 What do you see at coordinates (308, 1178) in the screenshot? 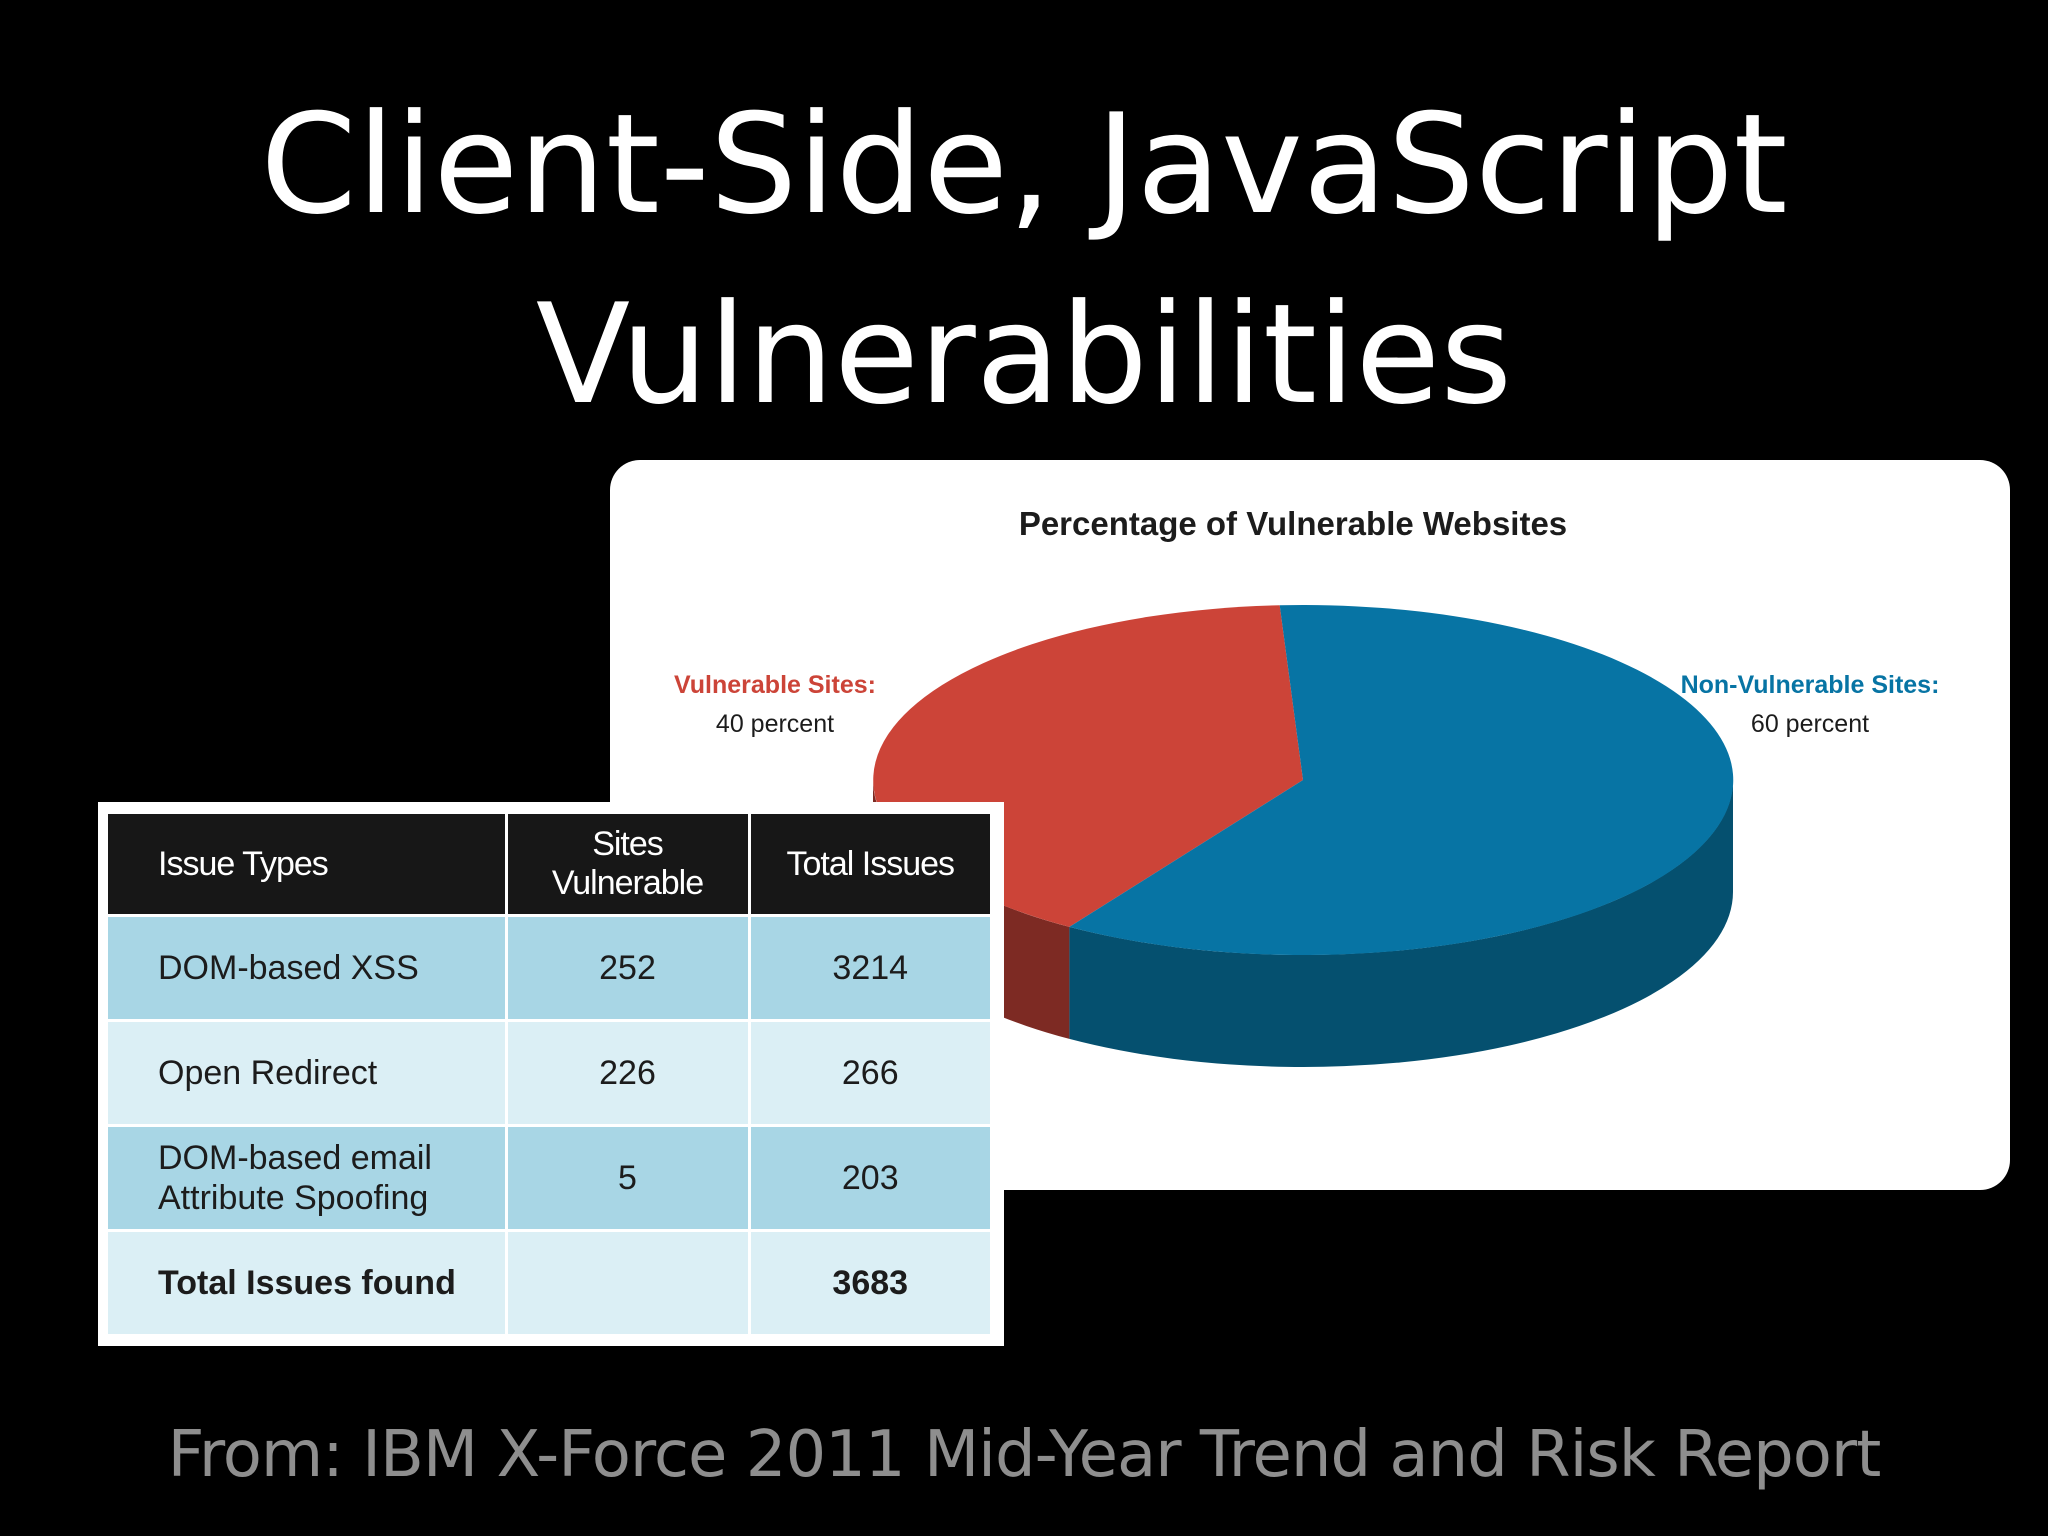
I see `issue-type-cell: DOM-based email Attribute Spoofing` at bounding box center [308, 1178].